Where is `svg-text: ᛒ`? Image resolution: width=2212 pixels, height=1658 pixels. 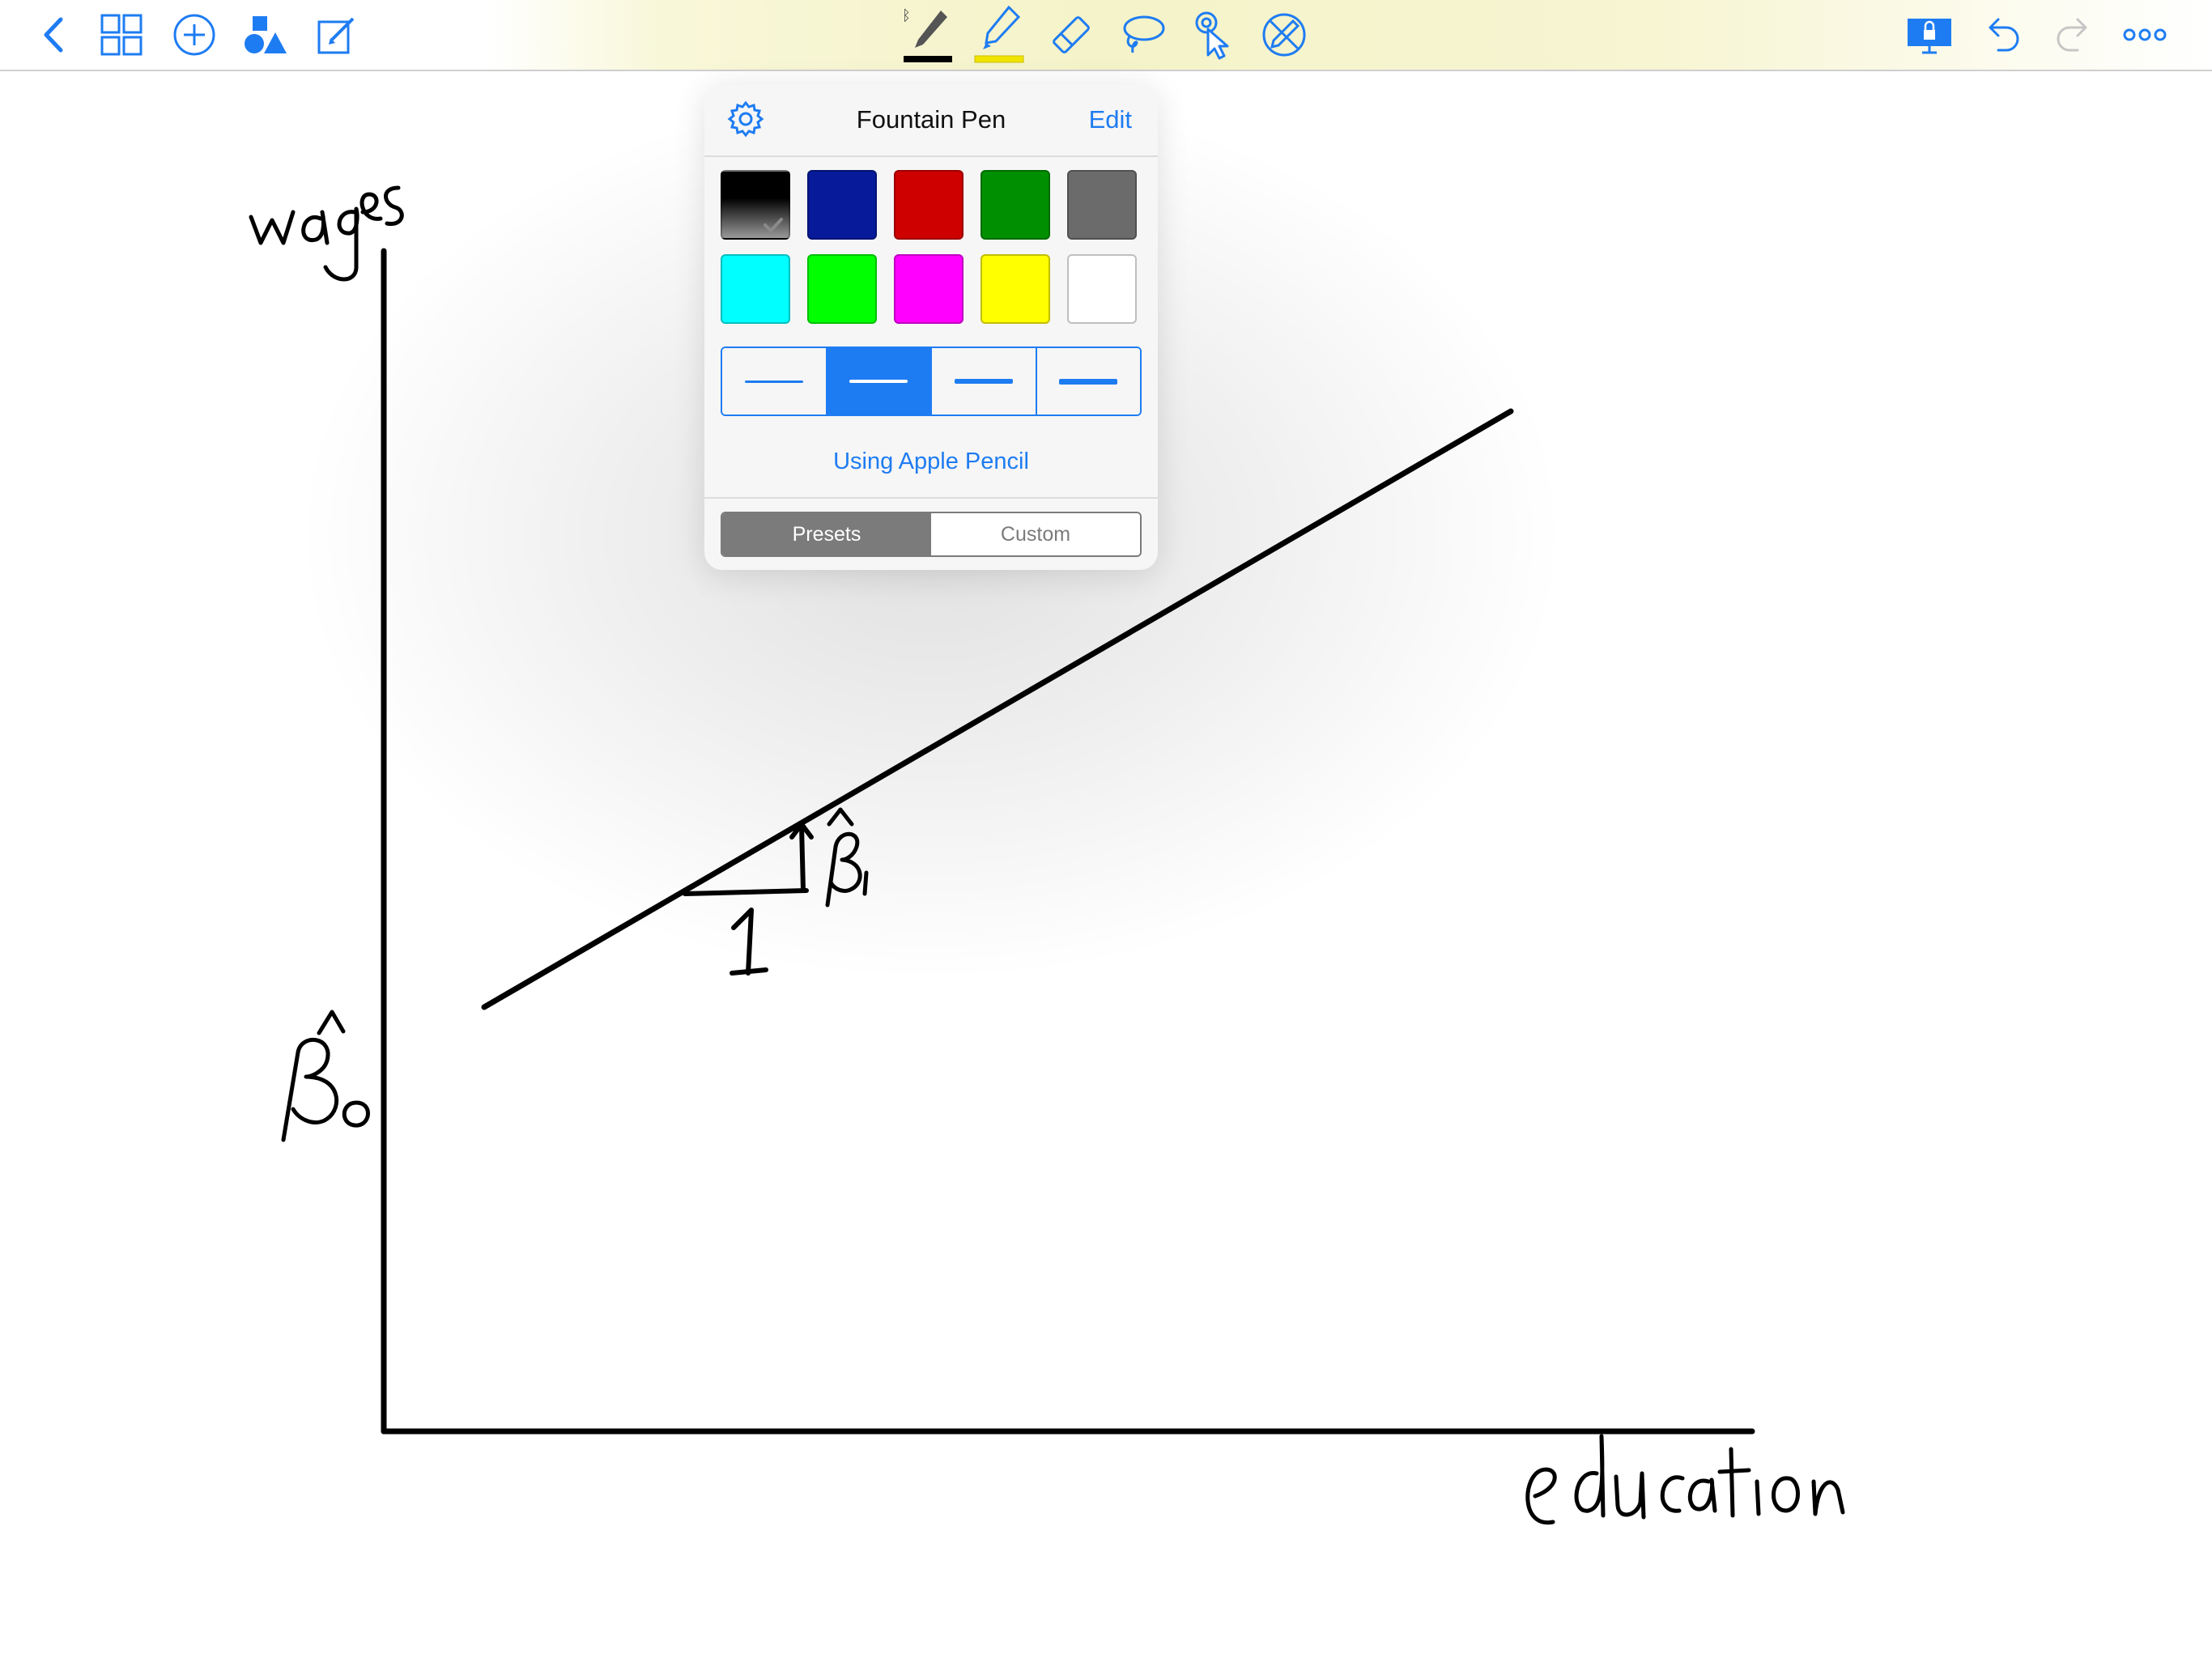
svg-text: ᛒ is located at coordinates (907, 15).